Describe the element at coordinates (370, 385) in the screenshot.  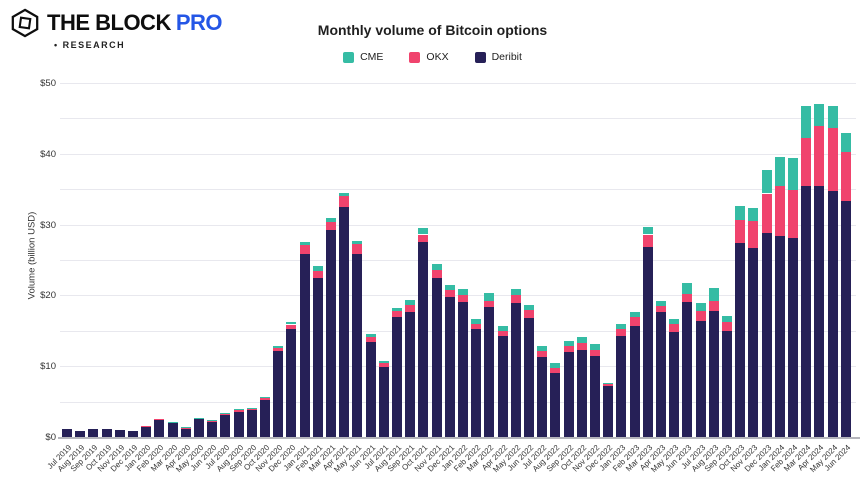
I see `bar-jun-2021` at that location.